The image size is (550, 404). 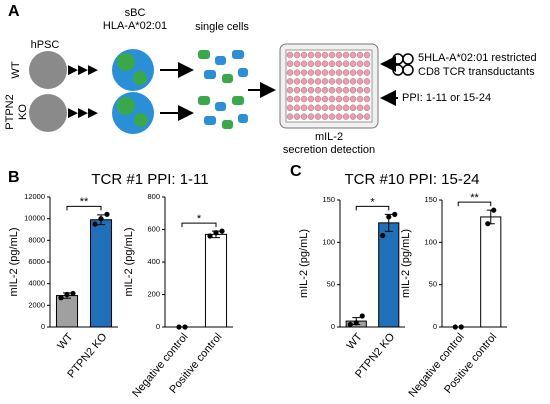 I want to click on y-tick-label: 800, so click(x=153, y=196).